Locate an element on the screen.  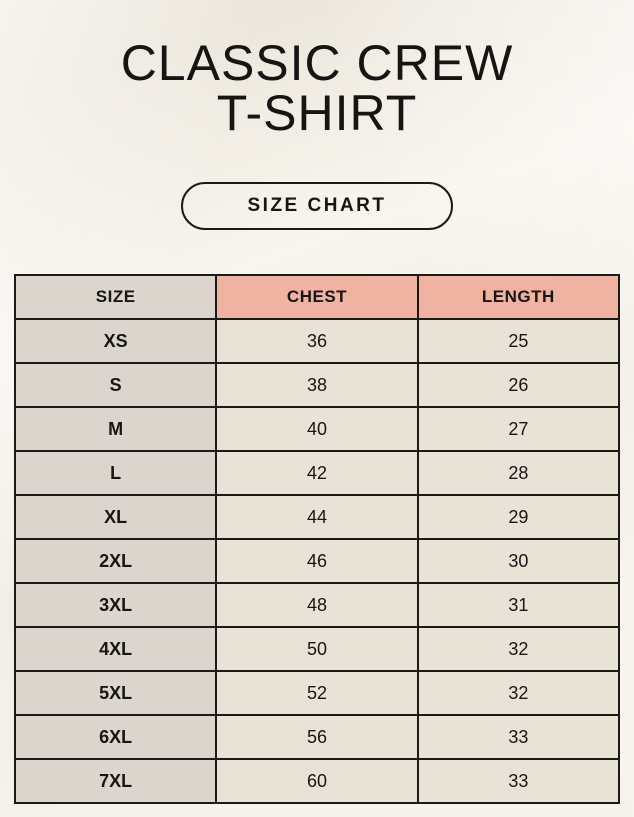
size-cell: L is located at coordinates (115, 473).